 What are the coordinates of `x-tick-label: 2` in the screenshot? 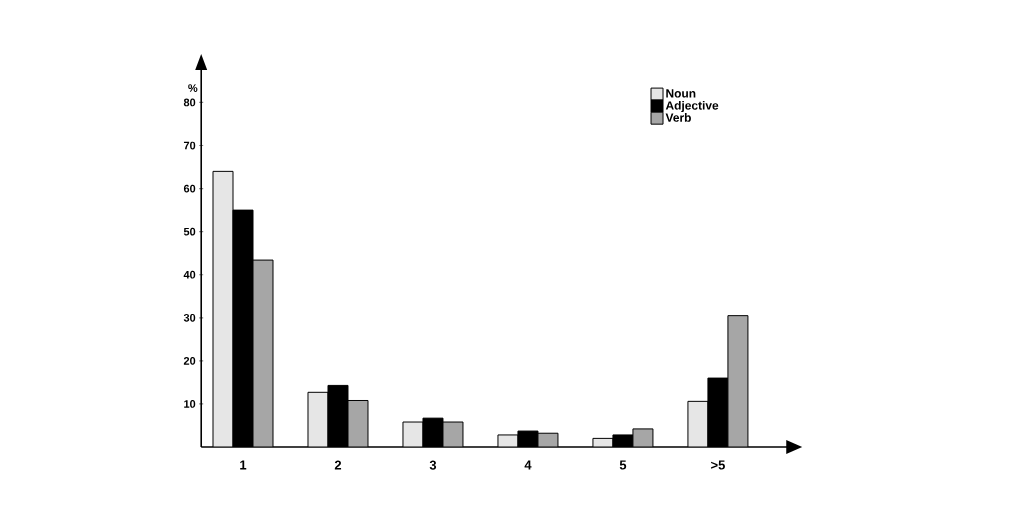 It's located at (338, 465).